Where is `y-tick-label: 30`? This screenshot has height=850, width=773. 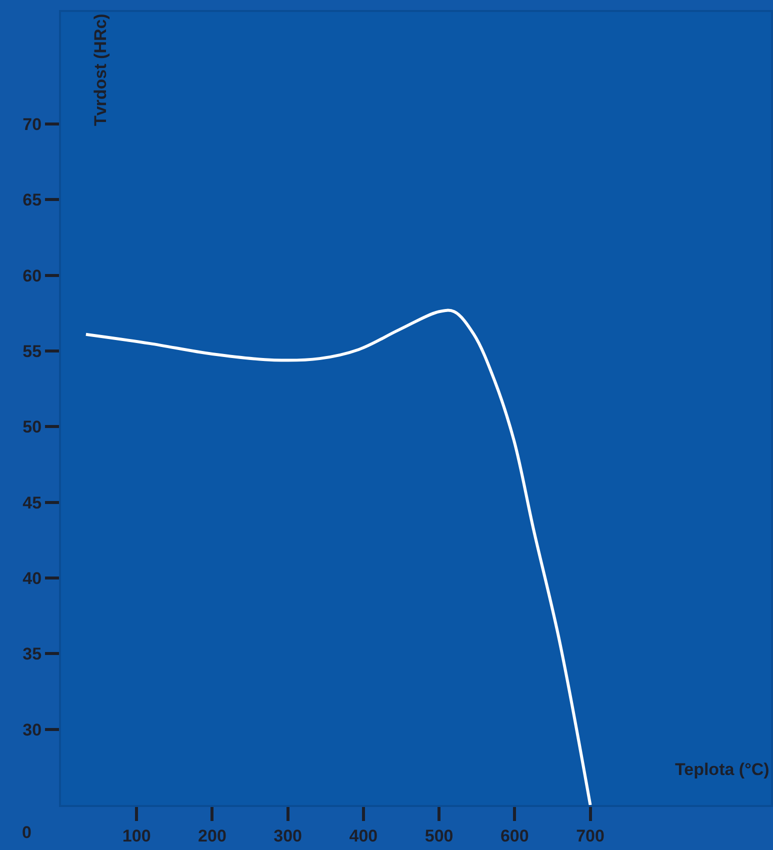 y-tick-label: 30 is located at coordinates (32, 730).